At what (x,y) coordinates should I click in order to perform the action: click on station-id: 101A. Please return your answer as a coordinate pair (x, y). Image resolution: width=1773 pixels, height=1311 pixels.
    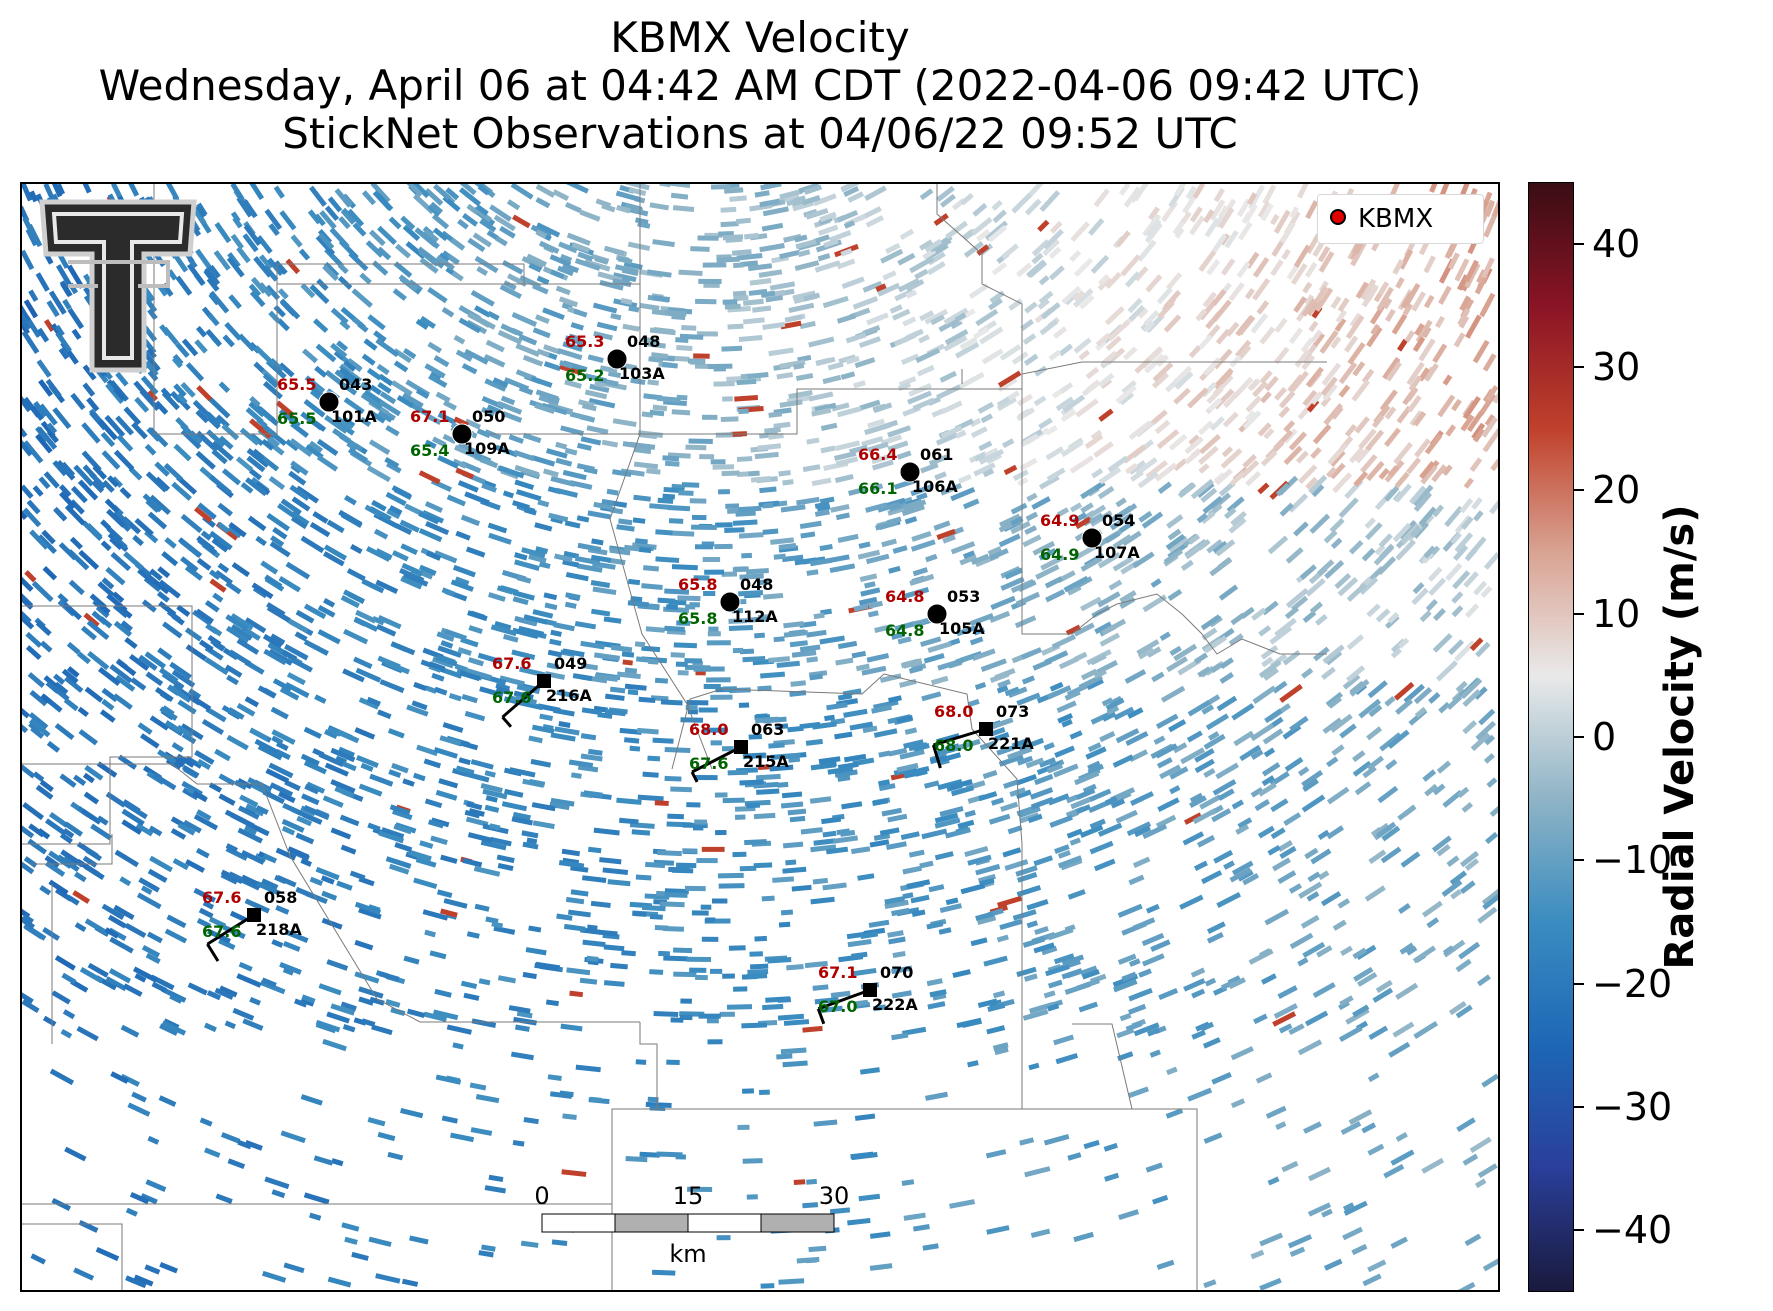
    Looking at the image, I should click on (354, 416).